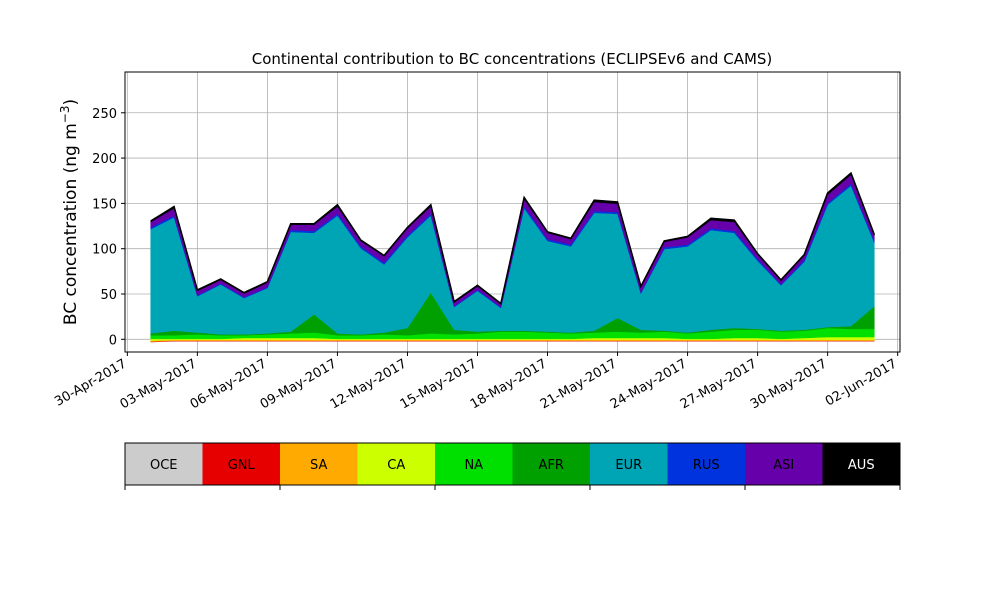 The width and height of the screenshot is (1000, 600). Describe the element at coordinates (369, 384) in the screenshot. I see `x-tick-label: 12-May-2017` at that location.